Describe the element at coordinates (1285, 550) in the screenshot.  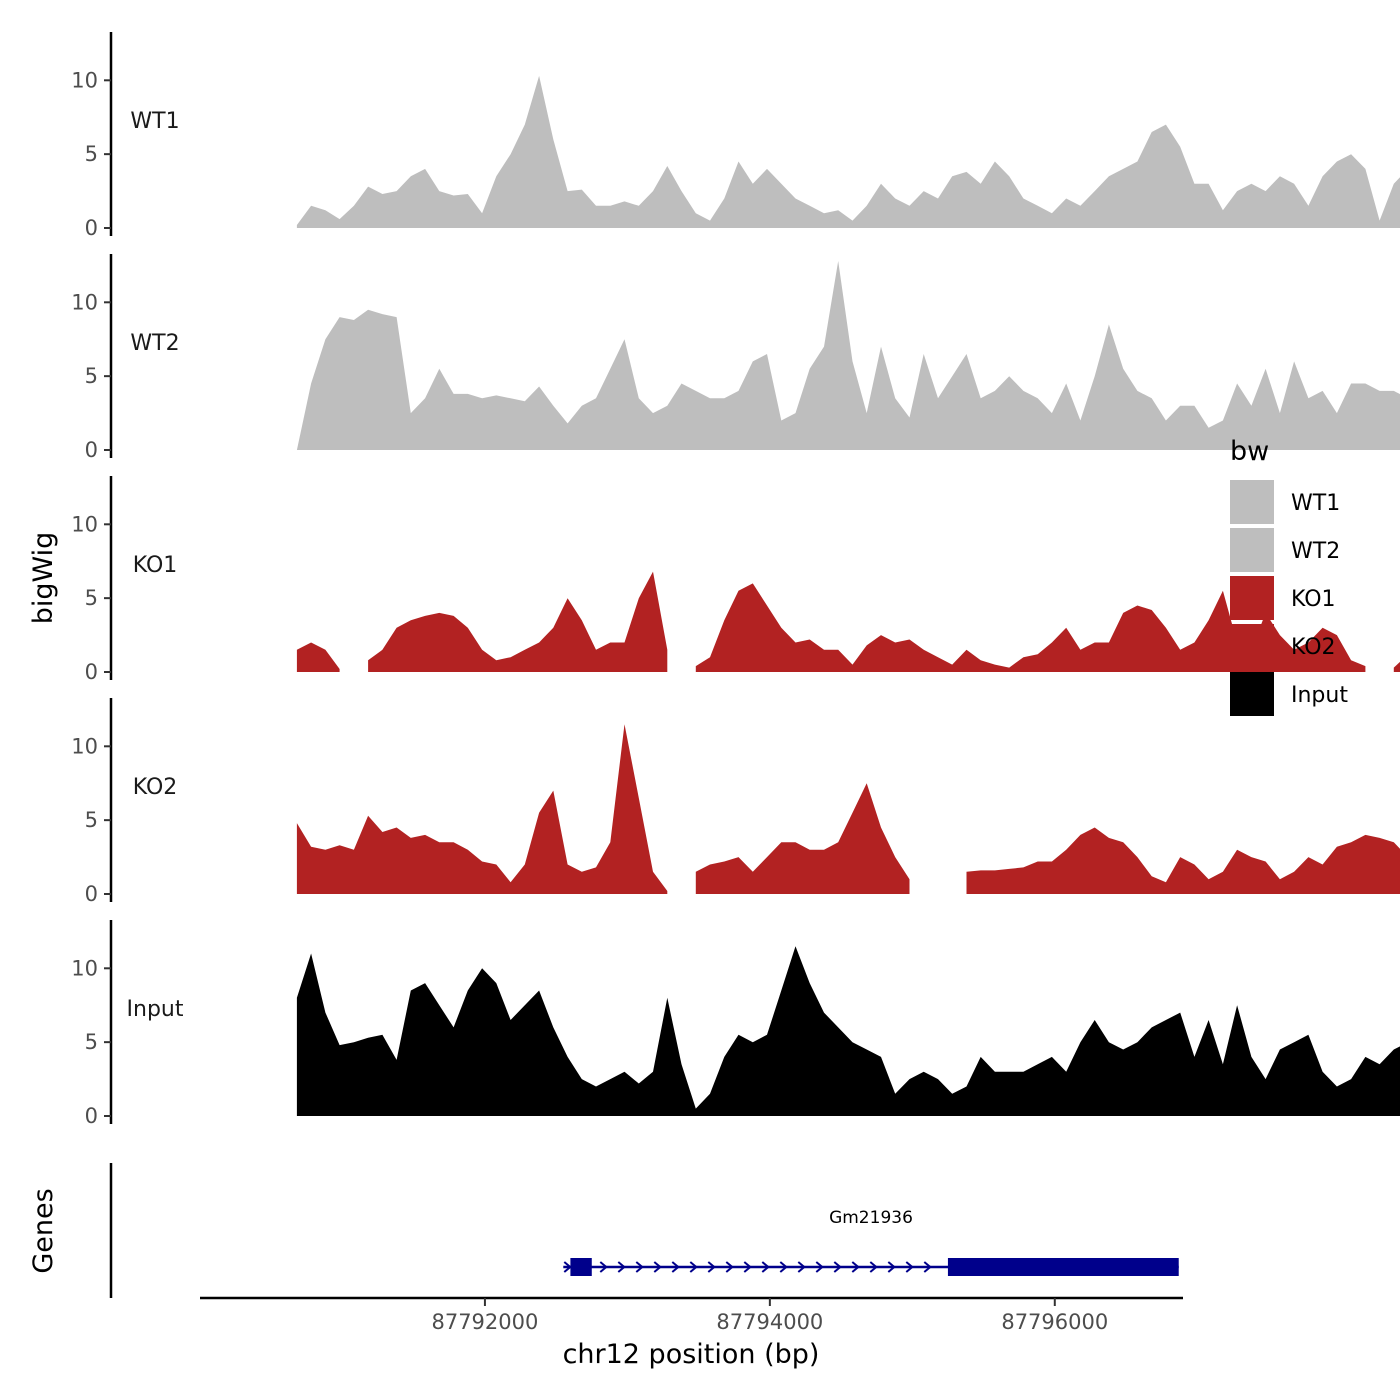
I see `legend-item-wt2: WT2` at that location.